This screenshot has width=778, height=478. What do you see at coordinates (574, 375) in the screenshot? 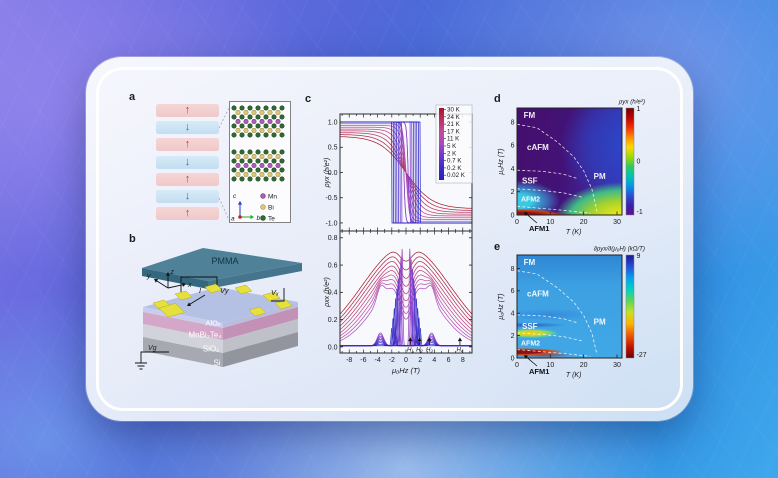
I see `x-axis-label: T (K)` at bounding box center [574, 375].